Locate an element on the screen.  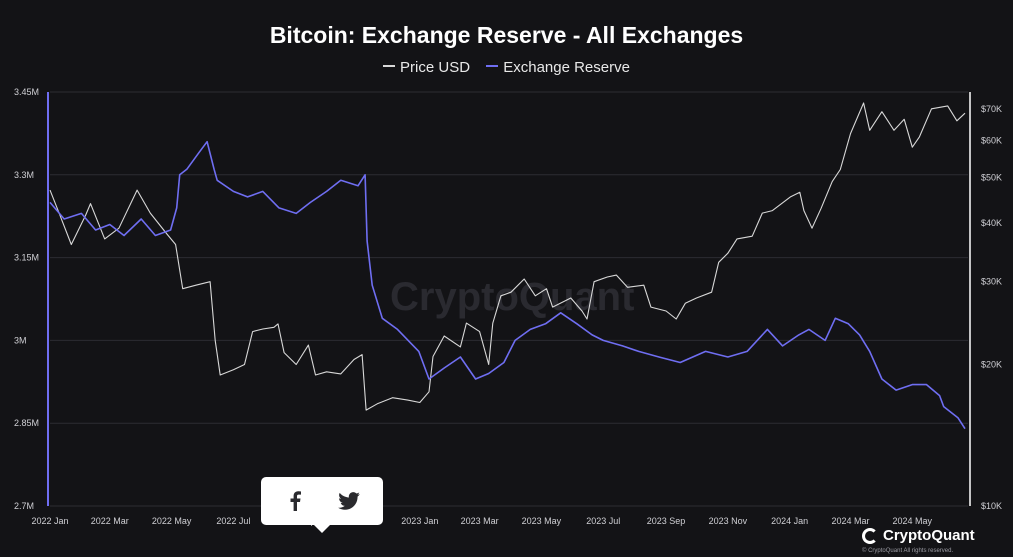
legend-item-reserve: Exchange Reserve is located at coordinates (558, 67).